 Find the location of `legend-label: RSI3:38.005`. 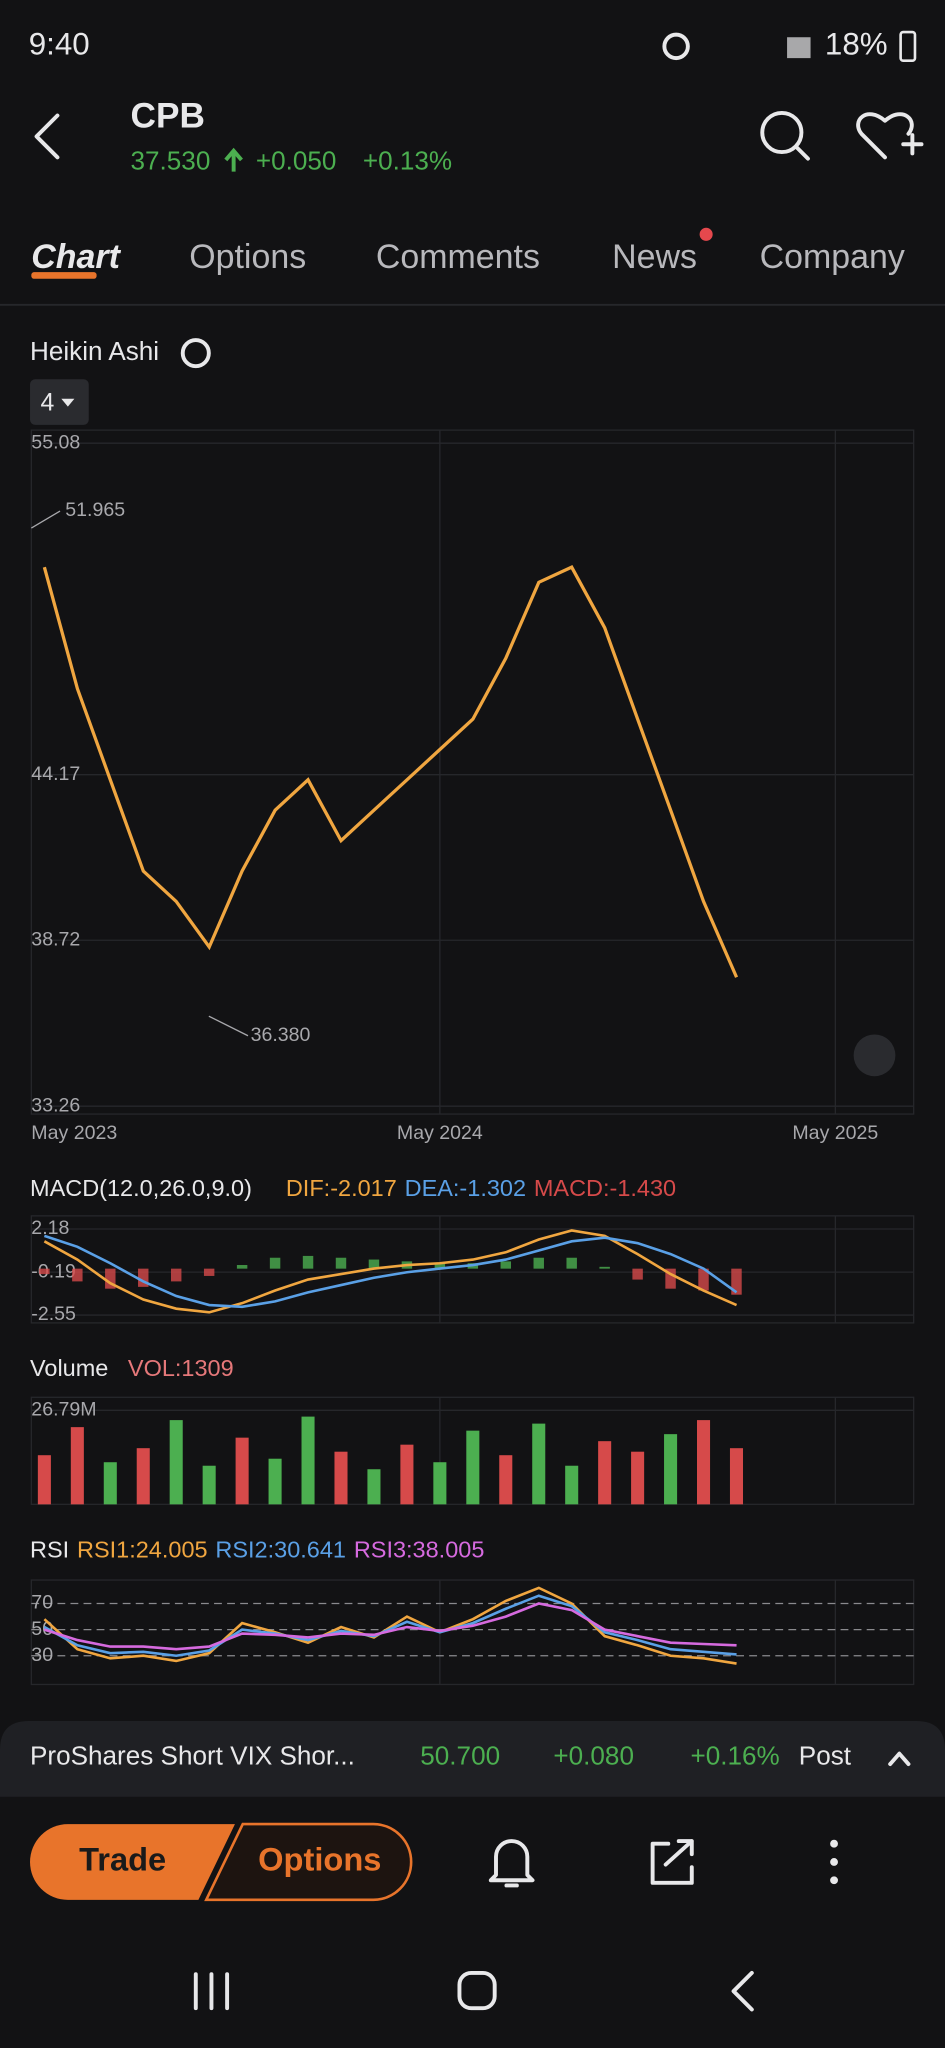

legend-label: RSI3:38.005 is located at coordinates (419, 1550).